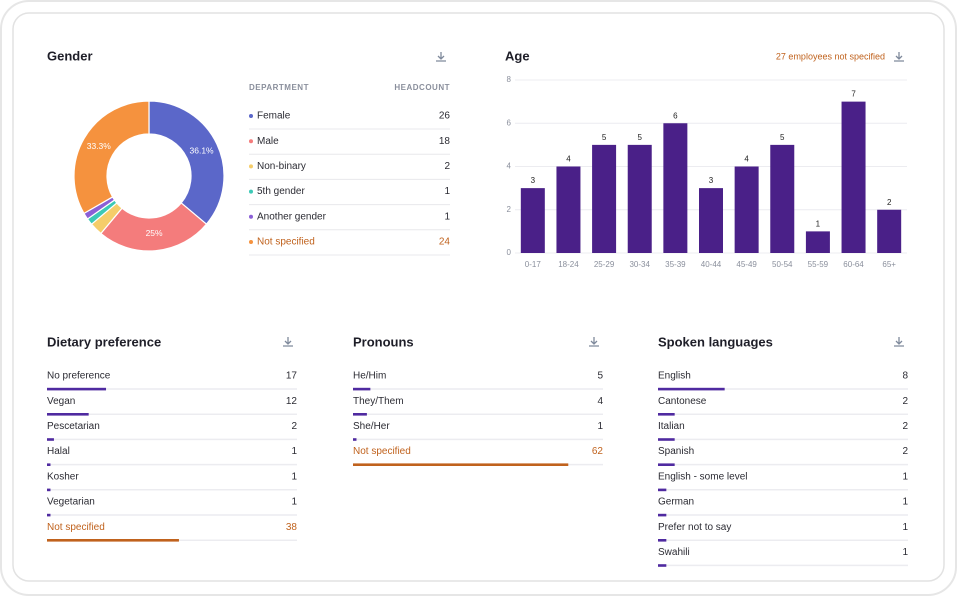  I want to click on row-label: Spanish, so click(676, 451).